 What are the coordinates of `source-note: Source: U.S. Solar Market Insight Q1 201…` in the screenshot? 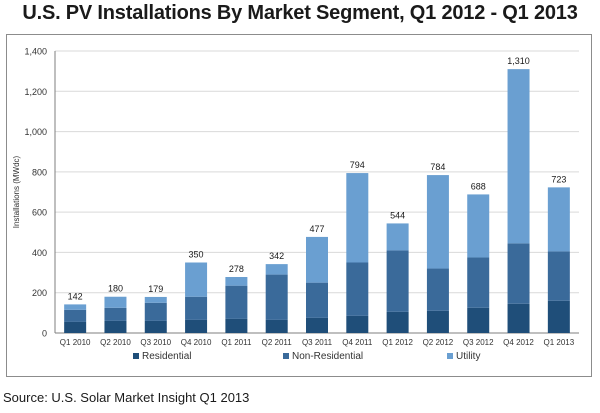 It's located at (126, 397).